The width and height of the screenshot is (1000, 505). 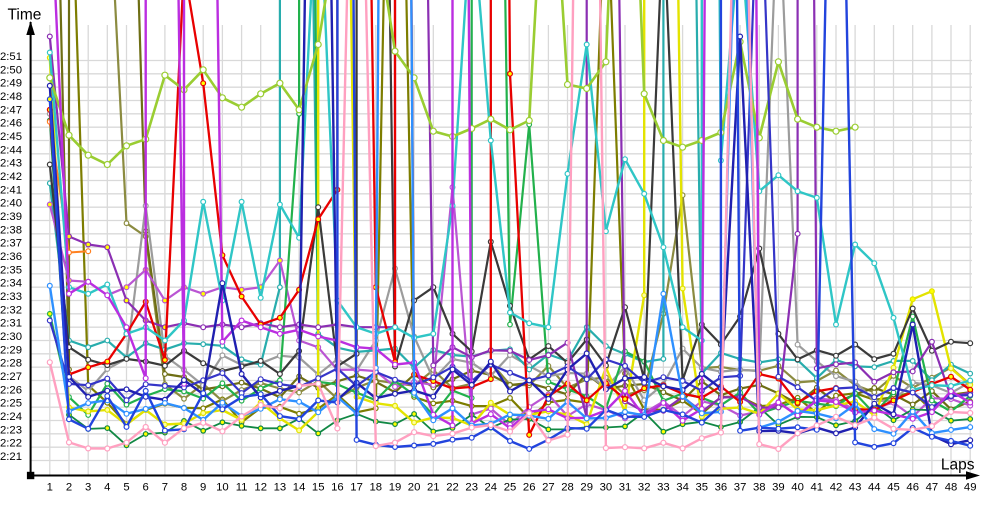 I want to click on svg-text: 2:47, so click(x=11, y=110).